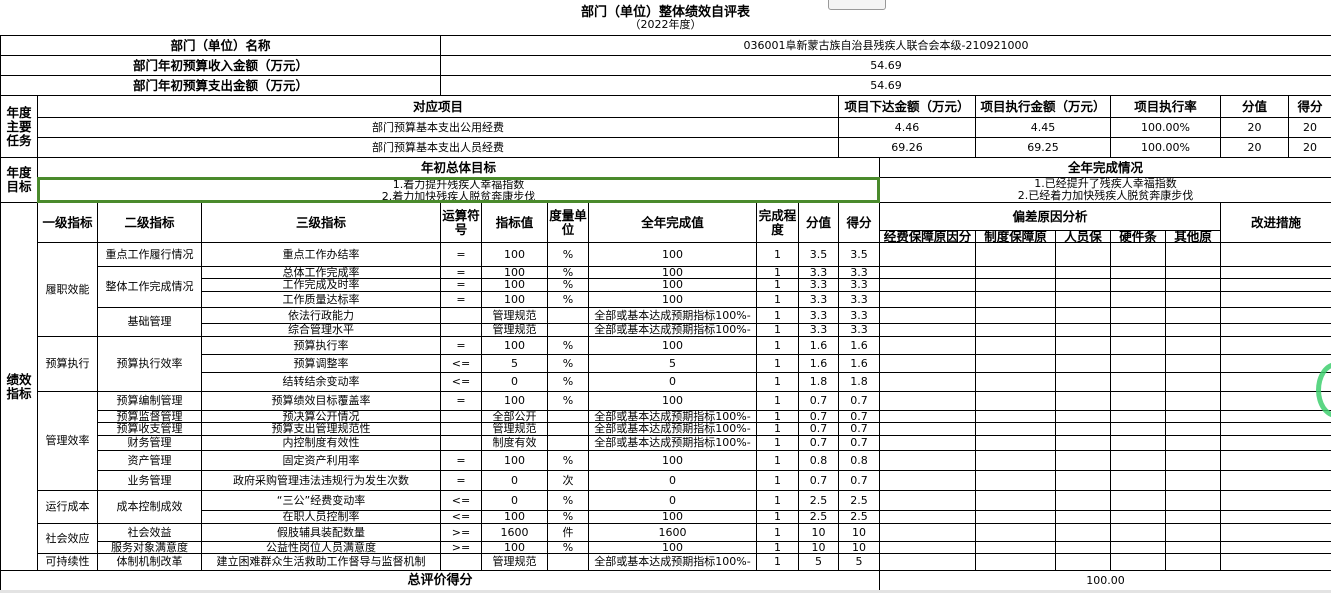 This screenshot has height=593, width=1331. What do you see at coordinates (1043, 147) in the screenshot?
I see `task-cell: 69.25` at bounding box center [1043, 147].